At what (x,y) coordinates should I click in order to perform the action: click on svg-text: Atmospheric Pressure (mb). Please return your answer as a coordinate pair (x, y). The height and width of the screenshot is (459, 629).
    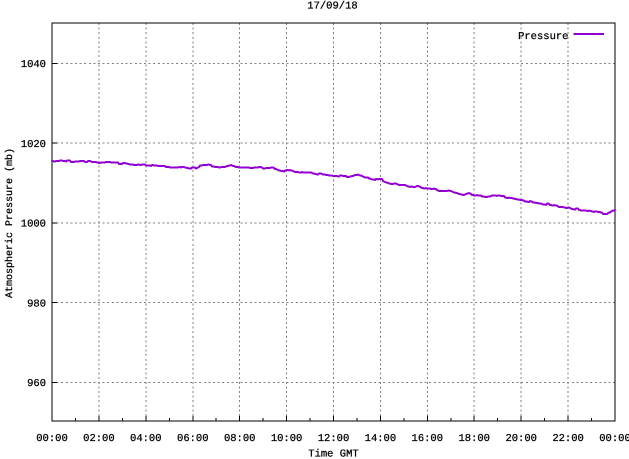
    Looking at the image, I should click on (10, 223).